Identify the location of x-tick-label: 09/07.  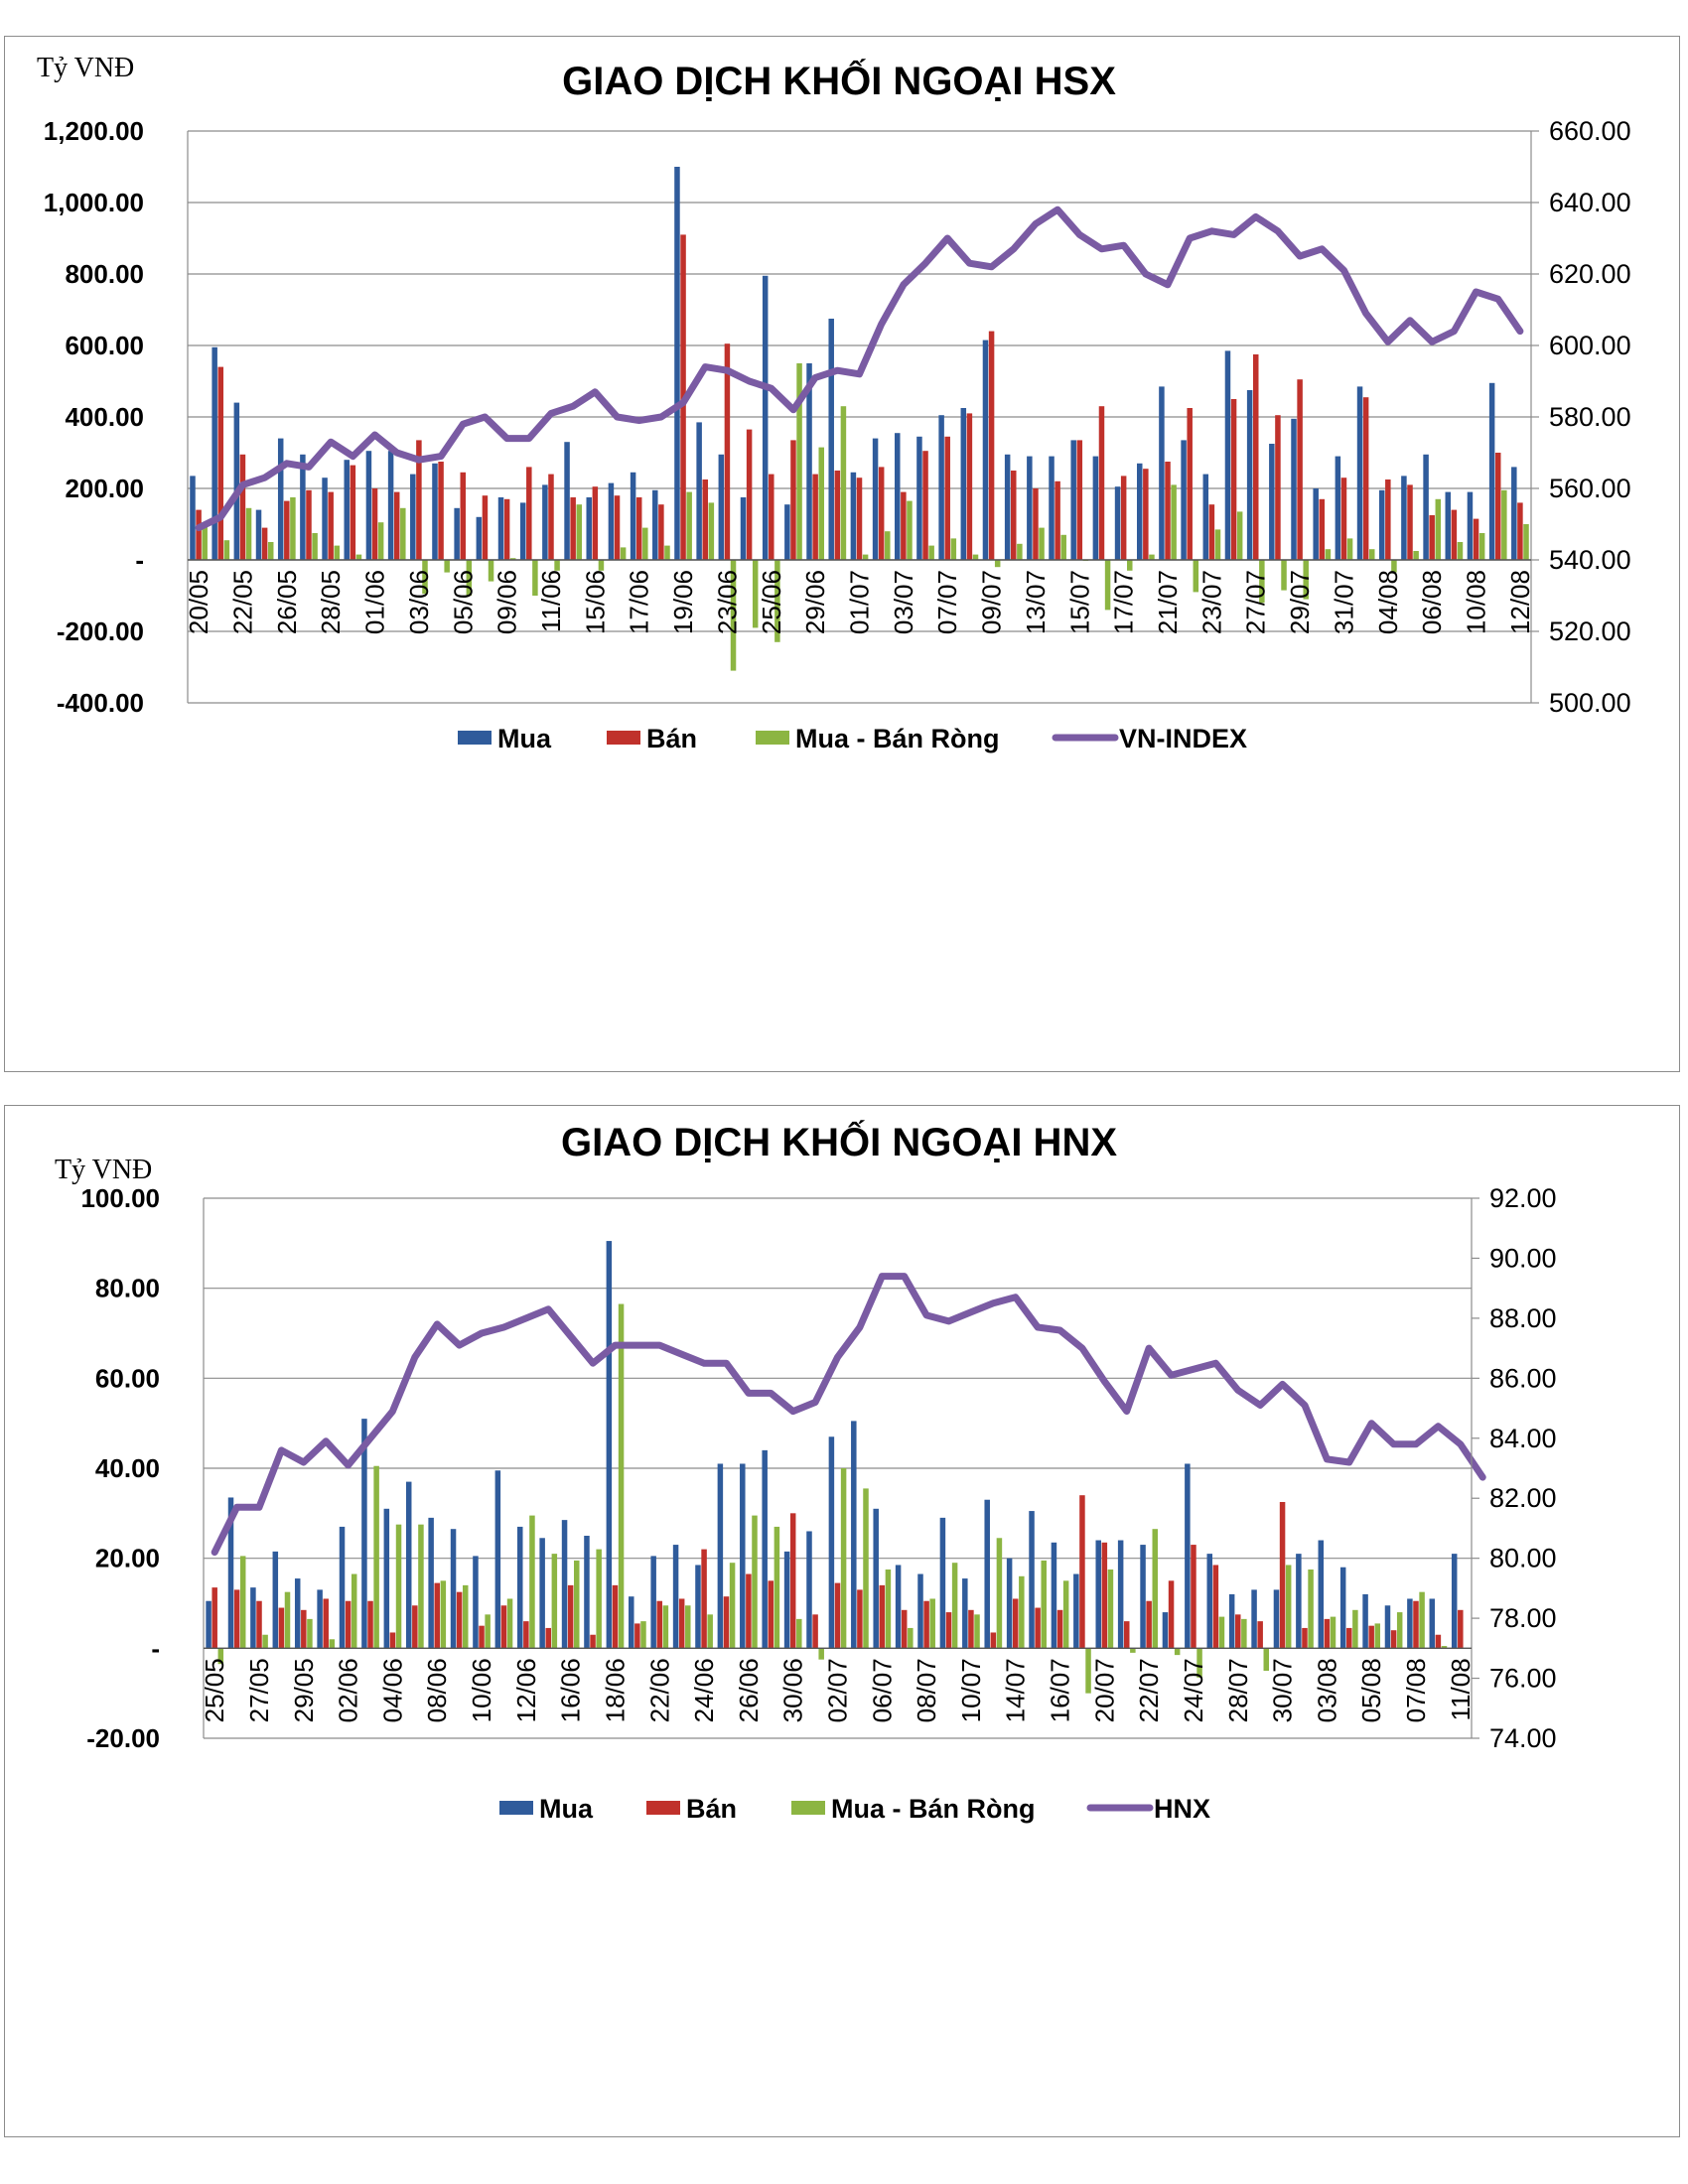
(992, 602).